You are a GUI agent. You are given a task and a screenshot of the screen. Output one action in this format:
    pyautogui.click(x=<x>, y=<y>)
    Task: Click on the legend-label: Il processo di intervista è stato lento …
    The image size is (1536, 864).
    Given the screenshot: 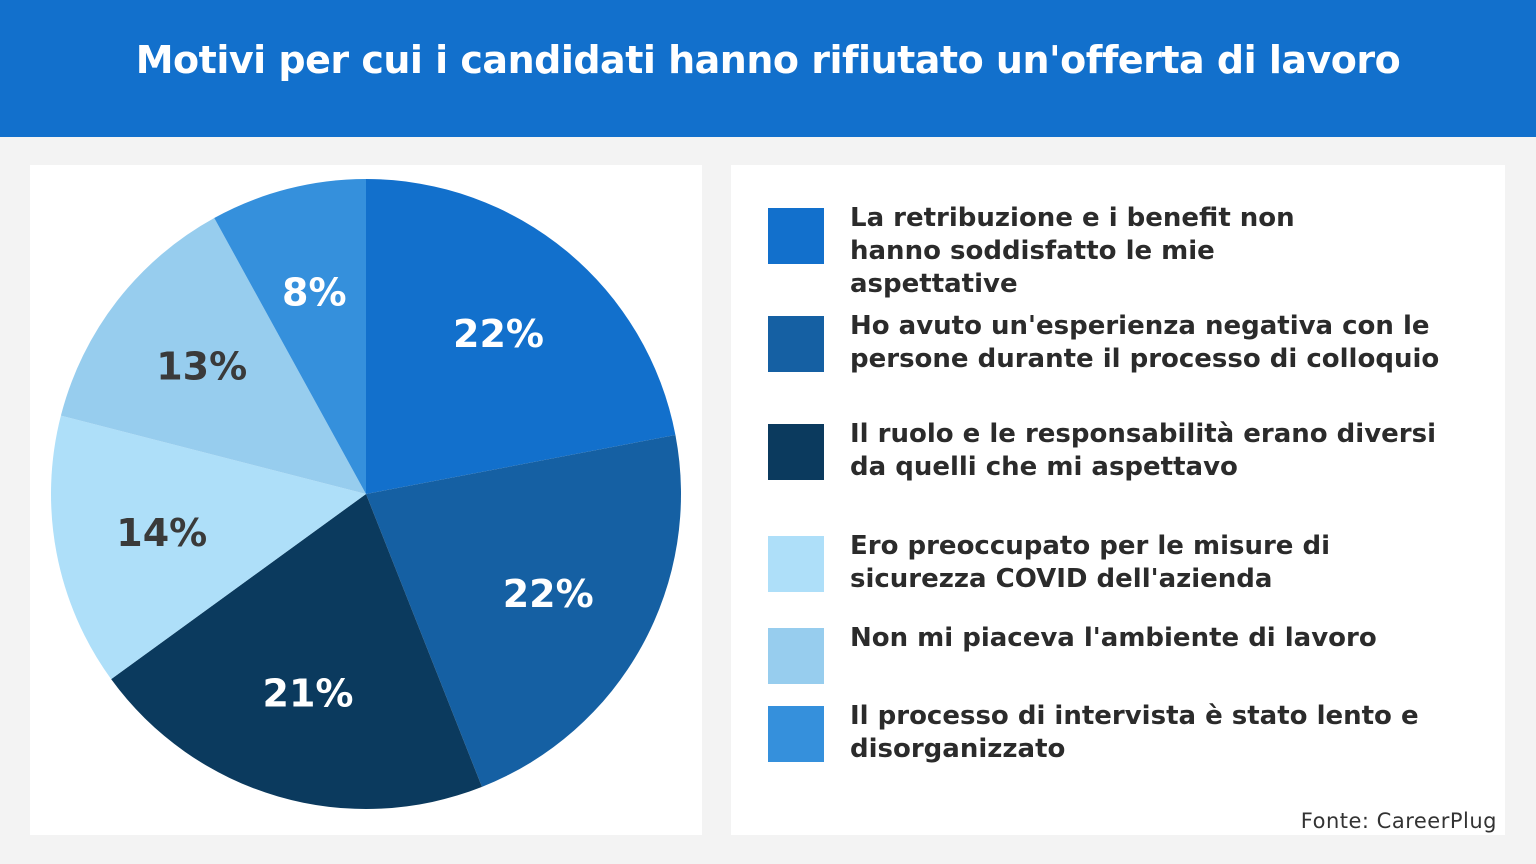 What is the action you would take?
    pyautogui.click(x=1134, y=732)
    